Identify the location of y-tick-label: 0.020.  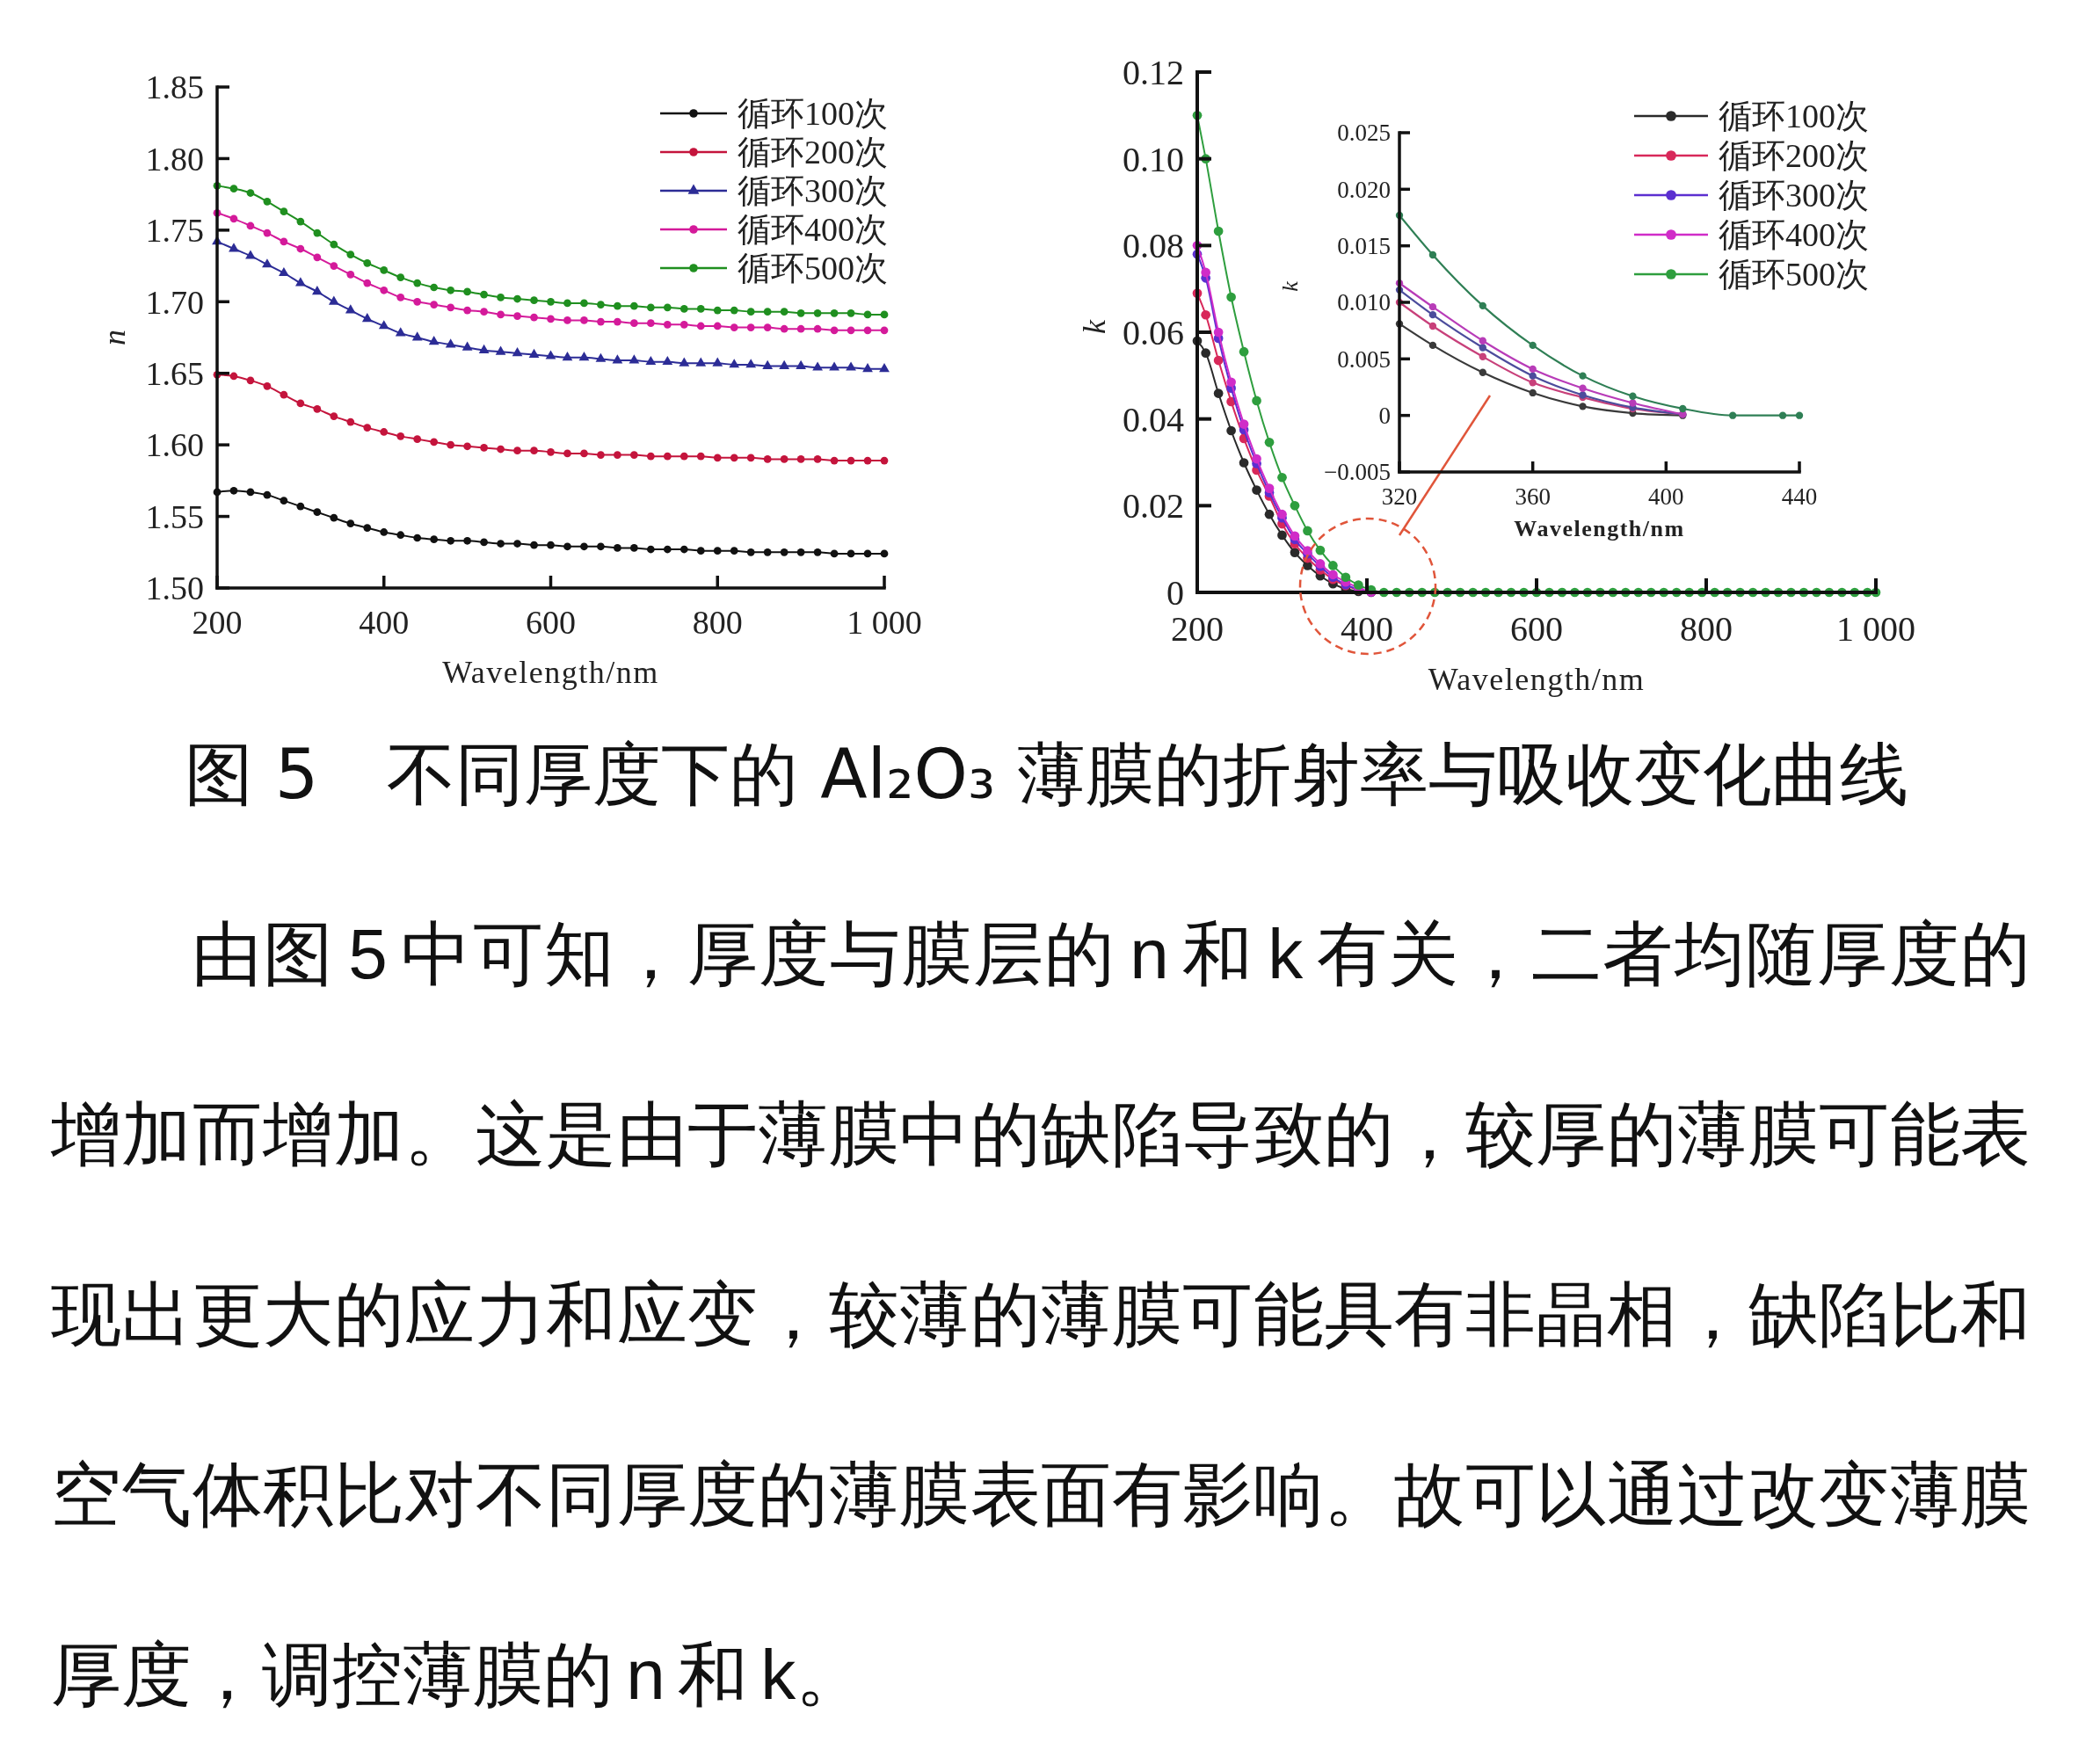
(1364, 189).